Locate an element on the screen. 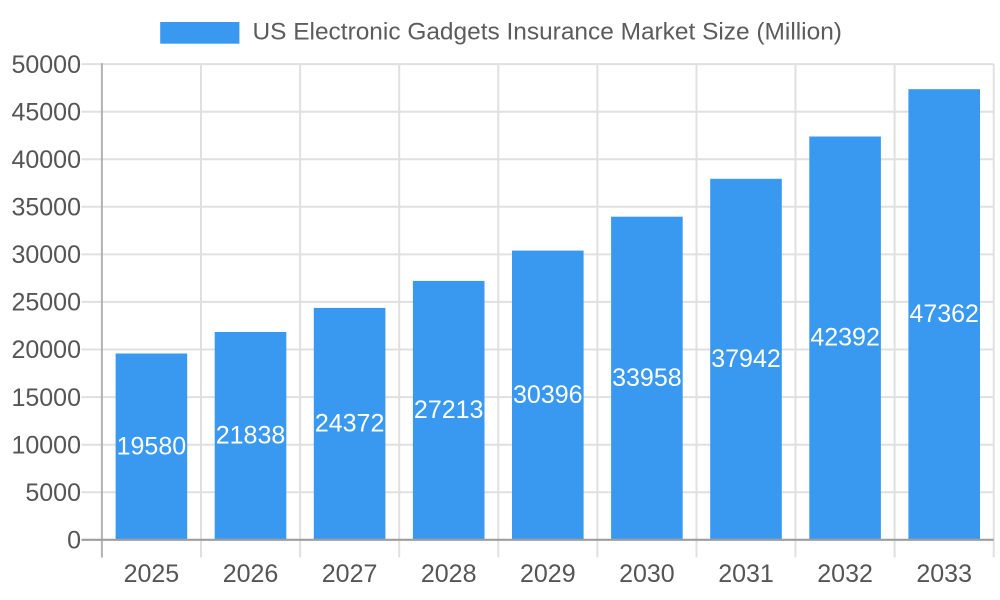 The image size is (1000, 600). svg-text: 10000 is located at coordinates (46, 445).